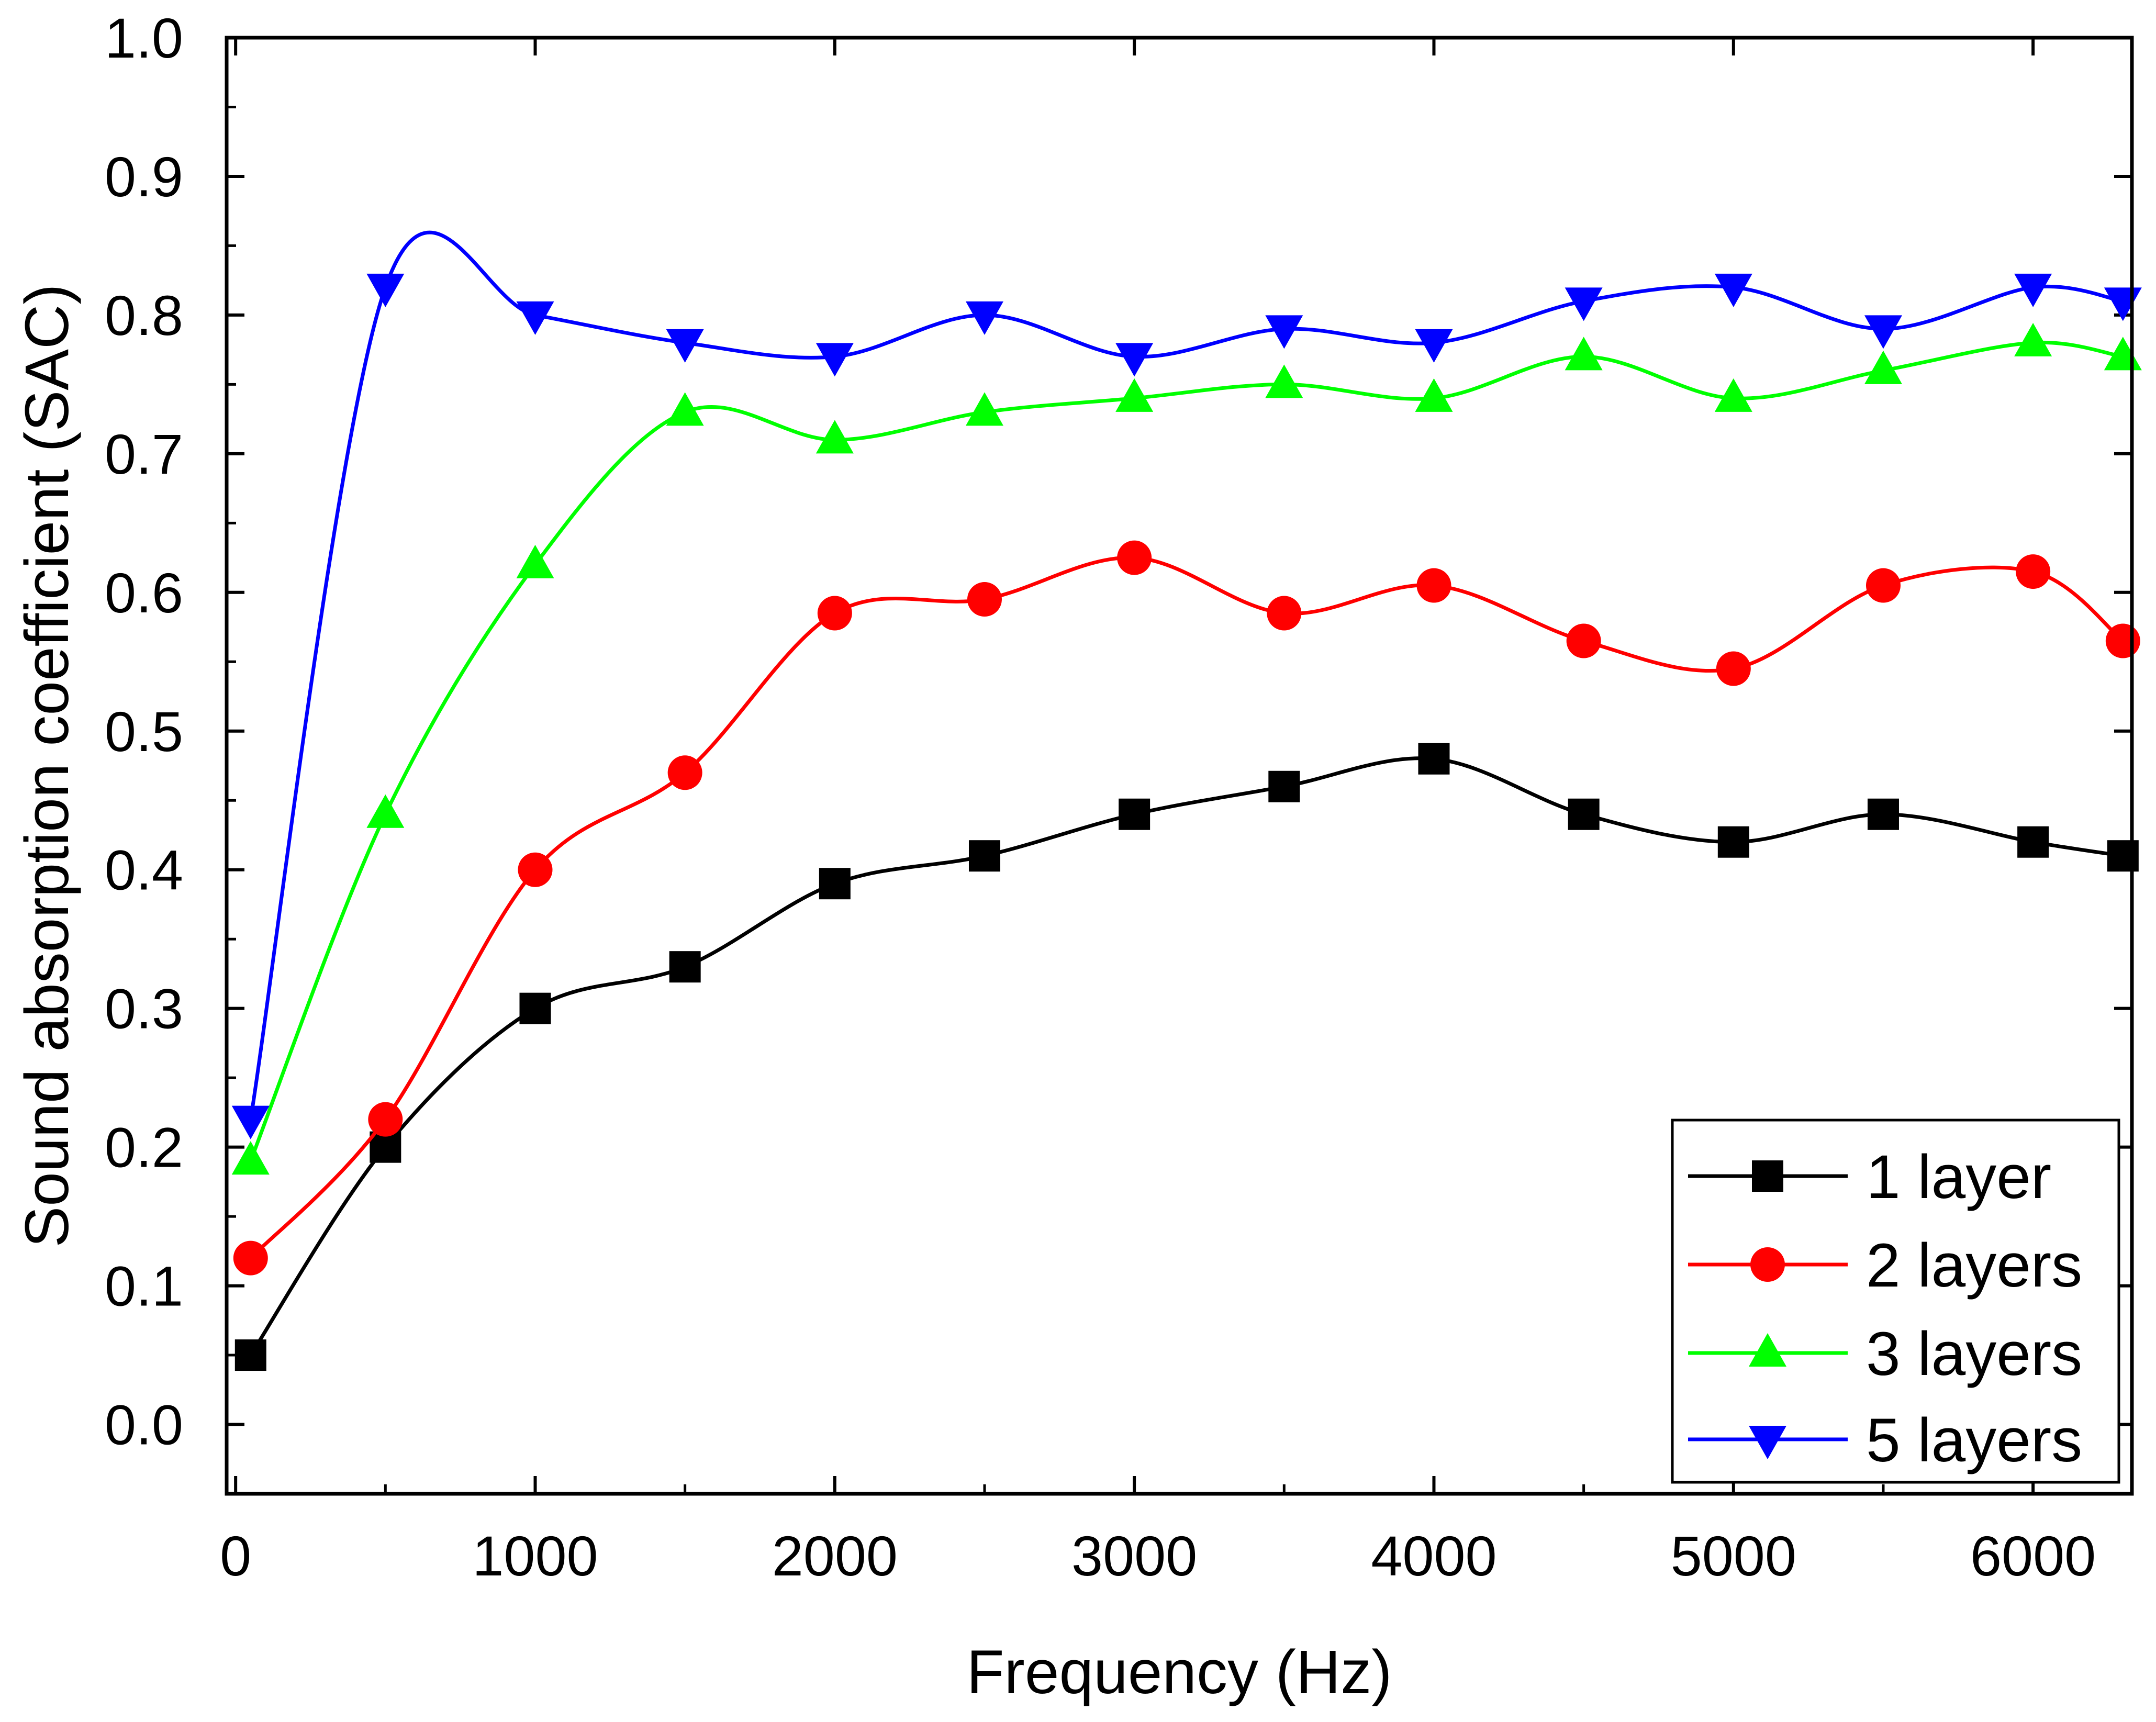  Describe the element at coordinates (144, 1009) in the screenshot. I see `y-tick-label: 0.3` at that location.